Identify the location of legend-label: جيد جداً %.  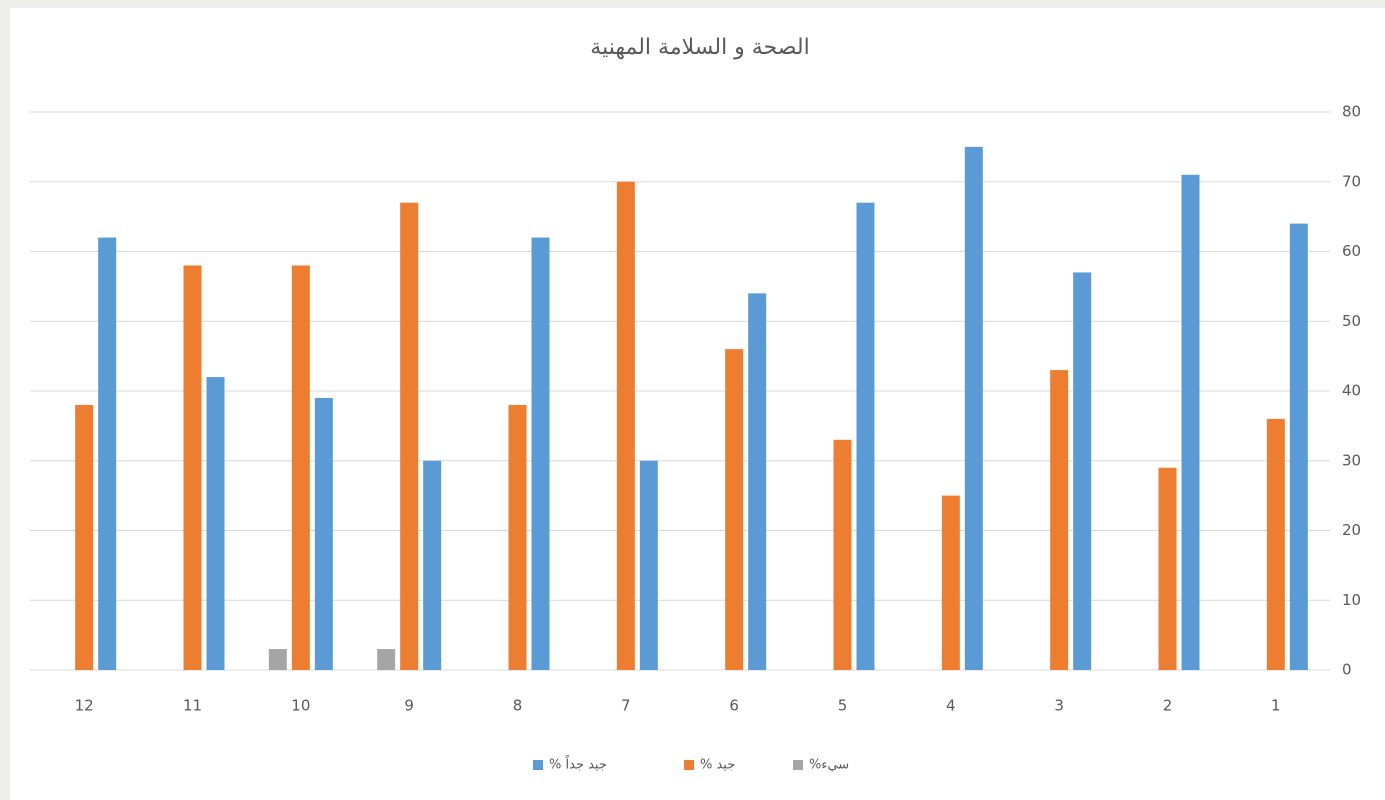
(578, 764).